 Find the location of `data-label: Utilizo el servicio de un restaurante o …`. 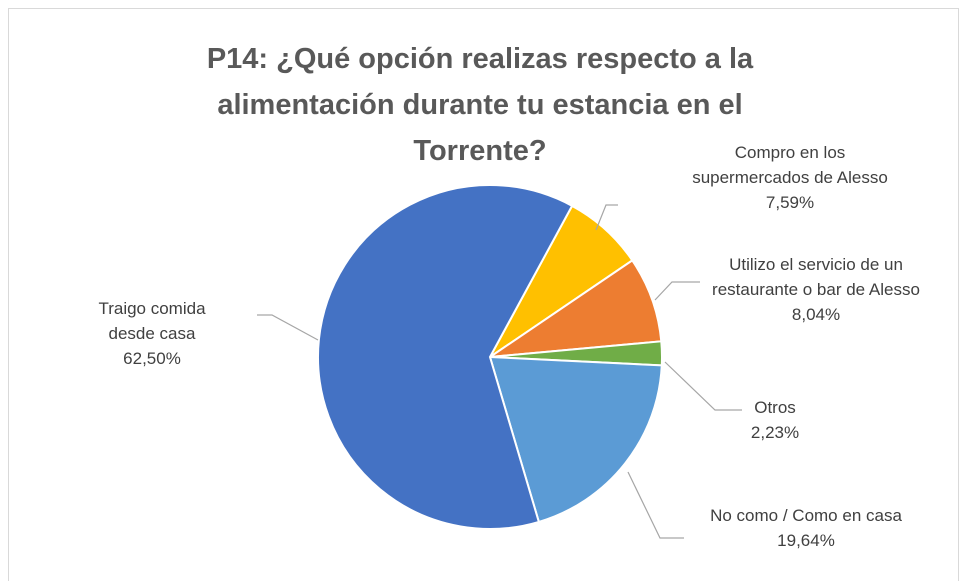

data-label: Utilizo el servicio de un restaurante o … is located at coordinates (816, 289).